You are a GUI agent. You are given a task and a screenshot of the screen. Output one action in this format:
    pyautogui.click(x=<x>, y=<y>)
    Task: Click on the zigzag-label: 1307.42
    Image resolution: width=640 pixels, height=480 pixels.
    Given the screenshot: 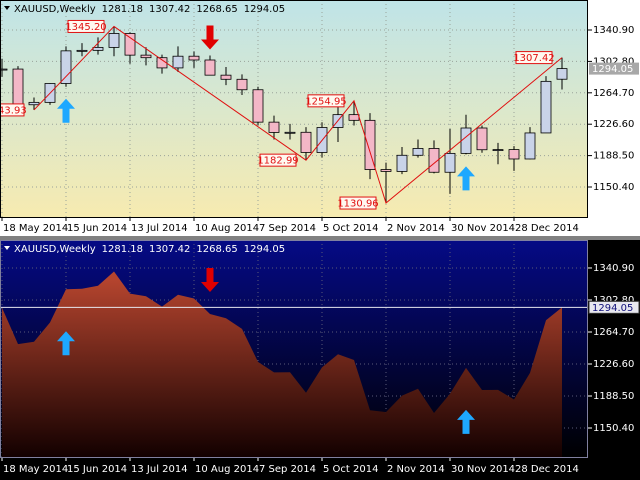 What is the action you would take?
    pyautogui.click(x=533, y=58)
    